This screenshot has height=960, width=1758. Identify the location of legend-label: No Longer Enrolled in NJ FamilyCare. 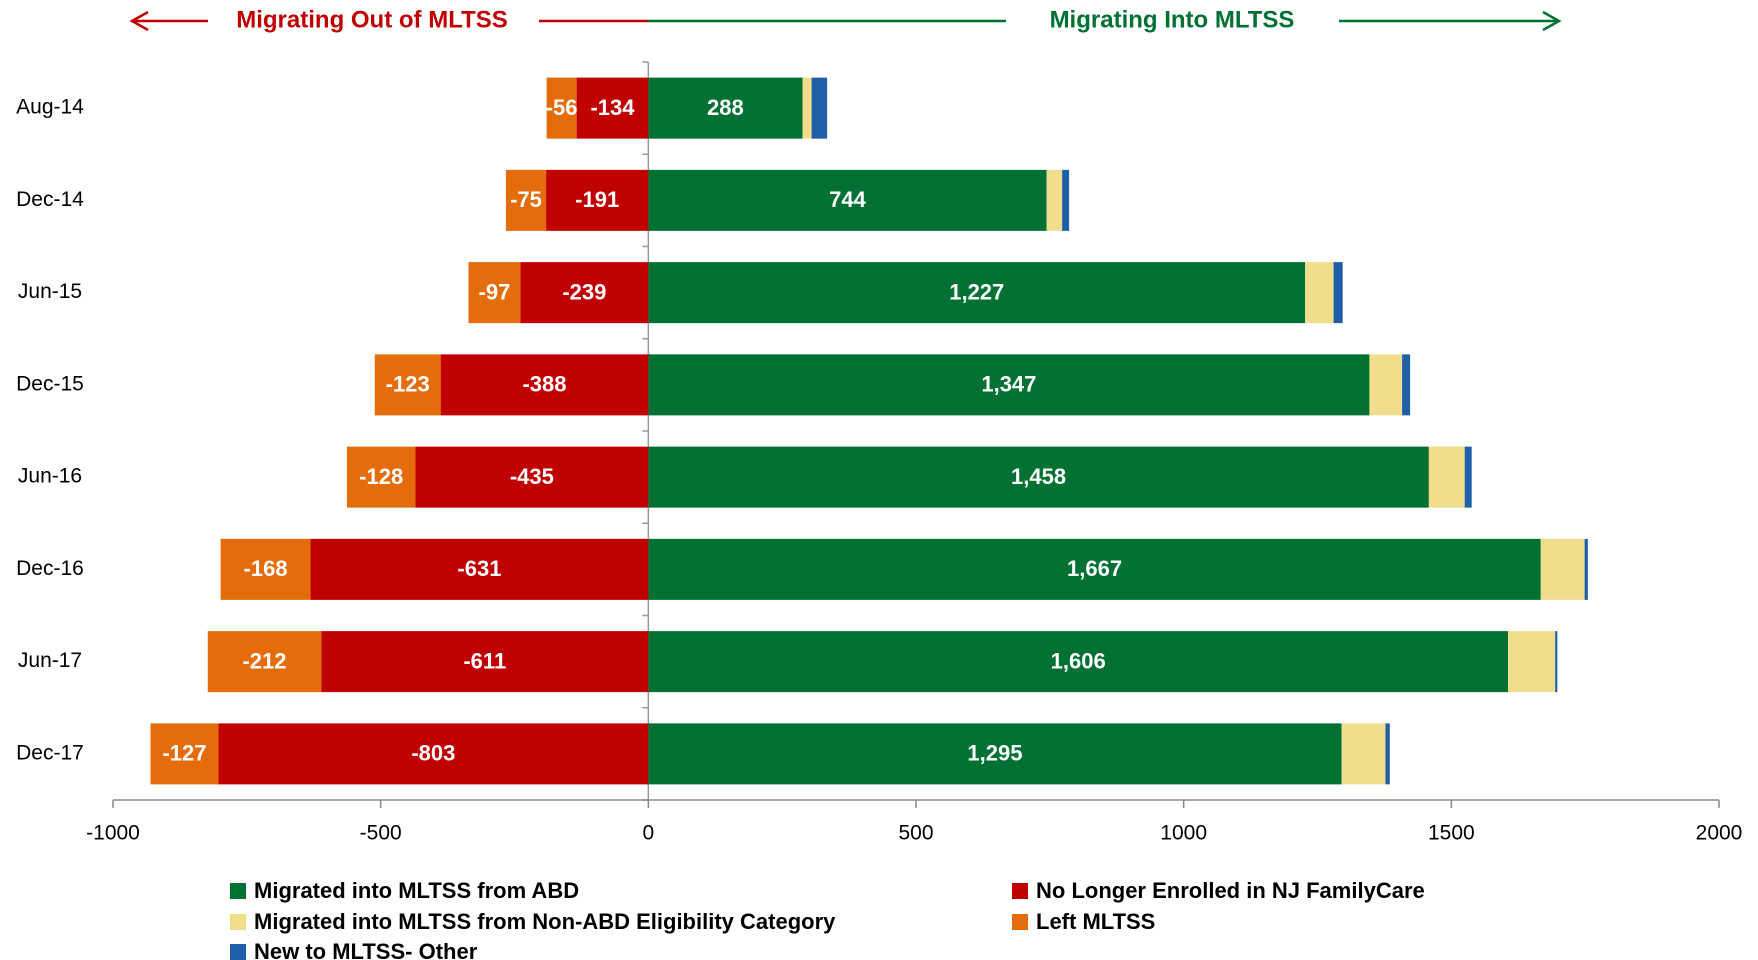
(1230, 890).